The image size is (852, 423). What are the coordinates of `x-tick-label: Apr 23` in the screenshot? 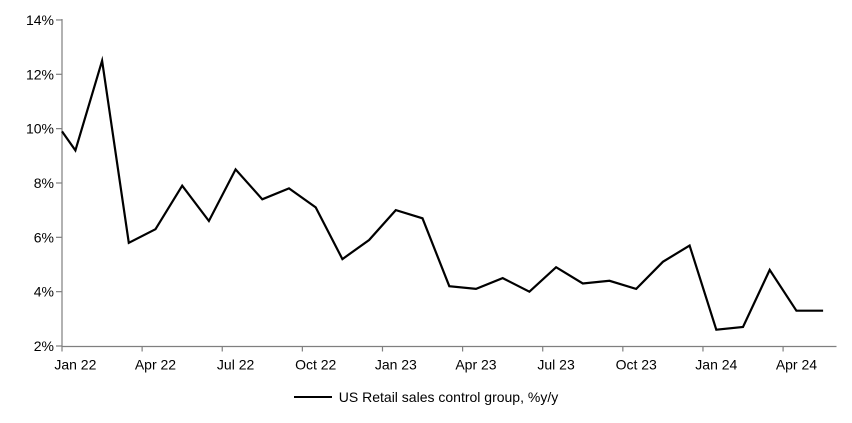 It's located at (475, 365).